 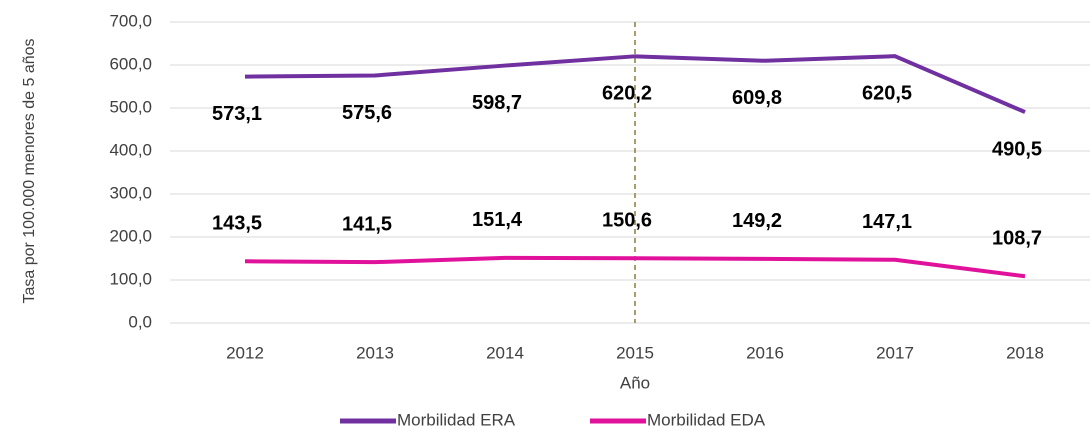 I want to click on x-tick-label: 2012, so click(x=245, y=352).